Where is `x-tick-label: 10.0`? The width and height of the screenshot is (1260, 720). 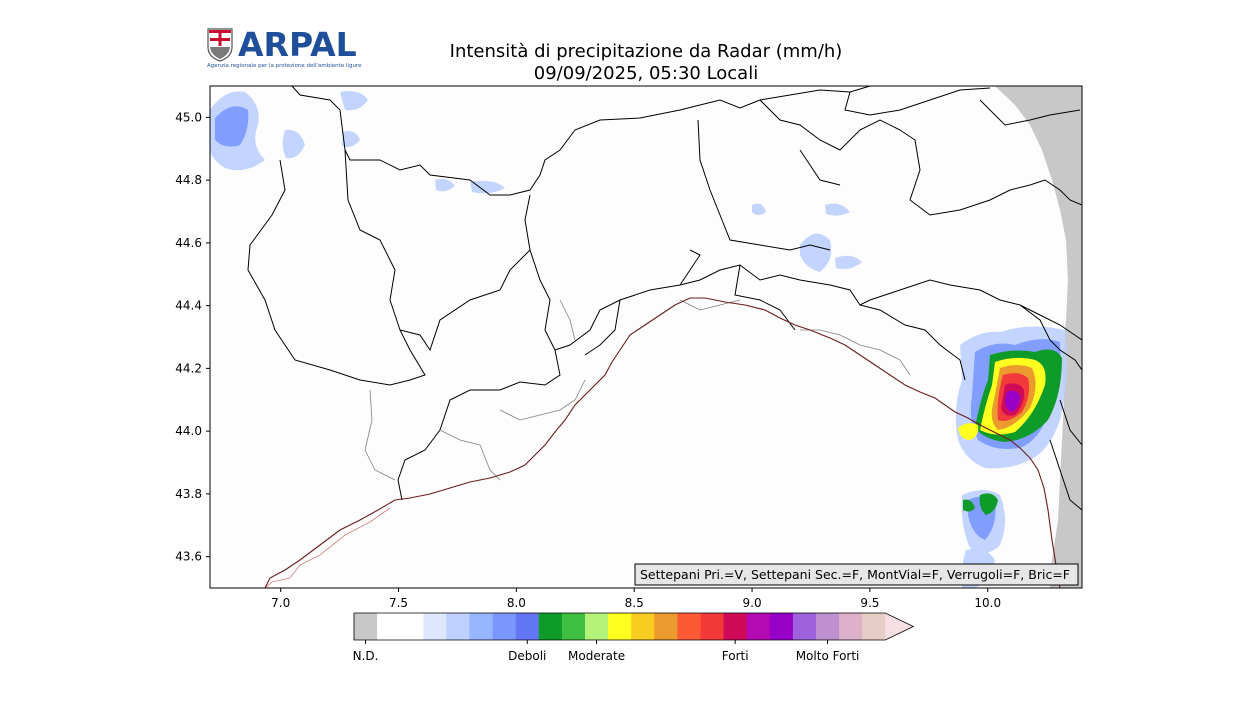 x-tick-label: 10.0 is located at coordinates (987, 603).